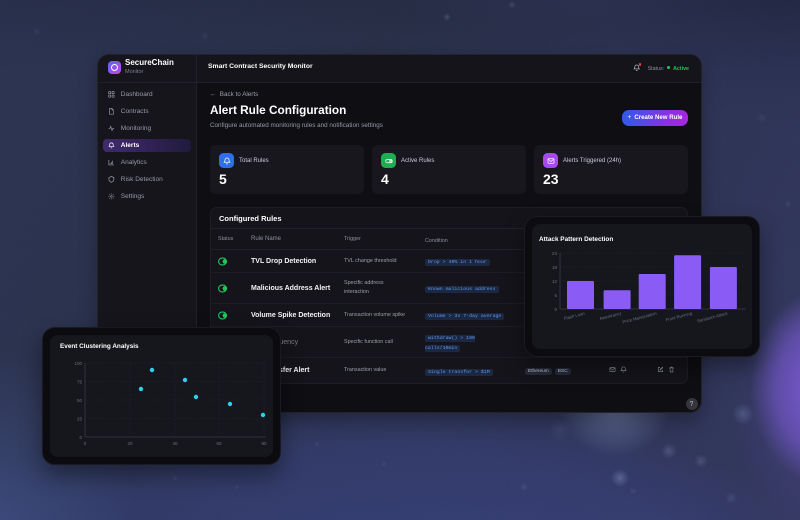 The width and height of the screenshot is (800, 520). Describe the element at coordinates (130, 443) in the screenshot. I see `svg-text: 20` at that location.